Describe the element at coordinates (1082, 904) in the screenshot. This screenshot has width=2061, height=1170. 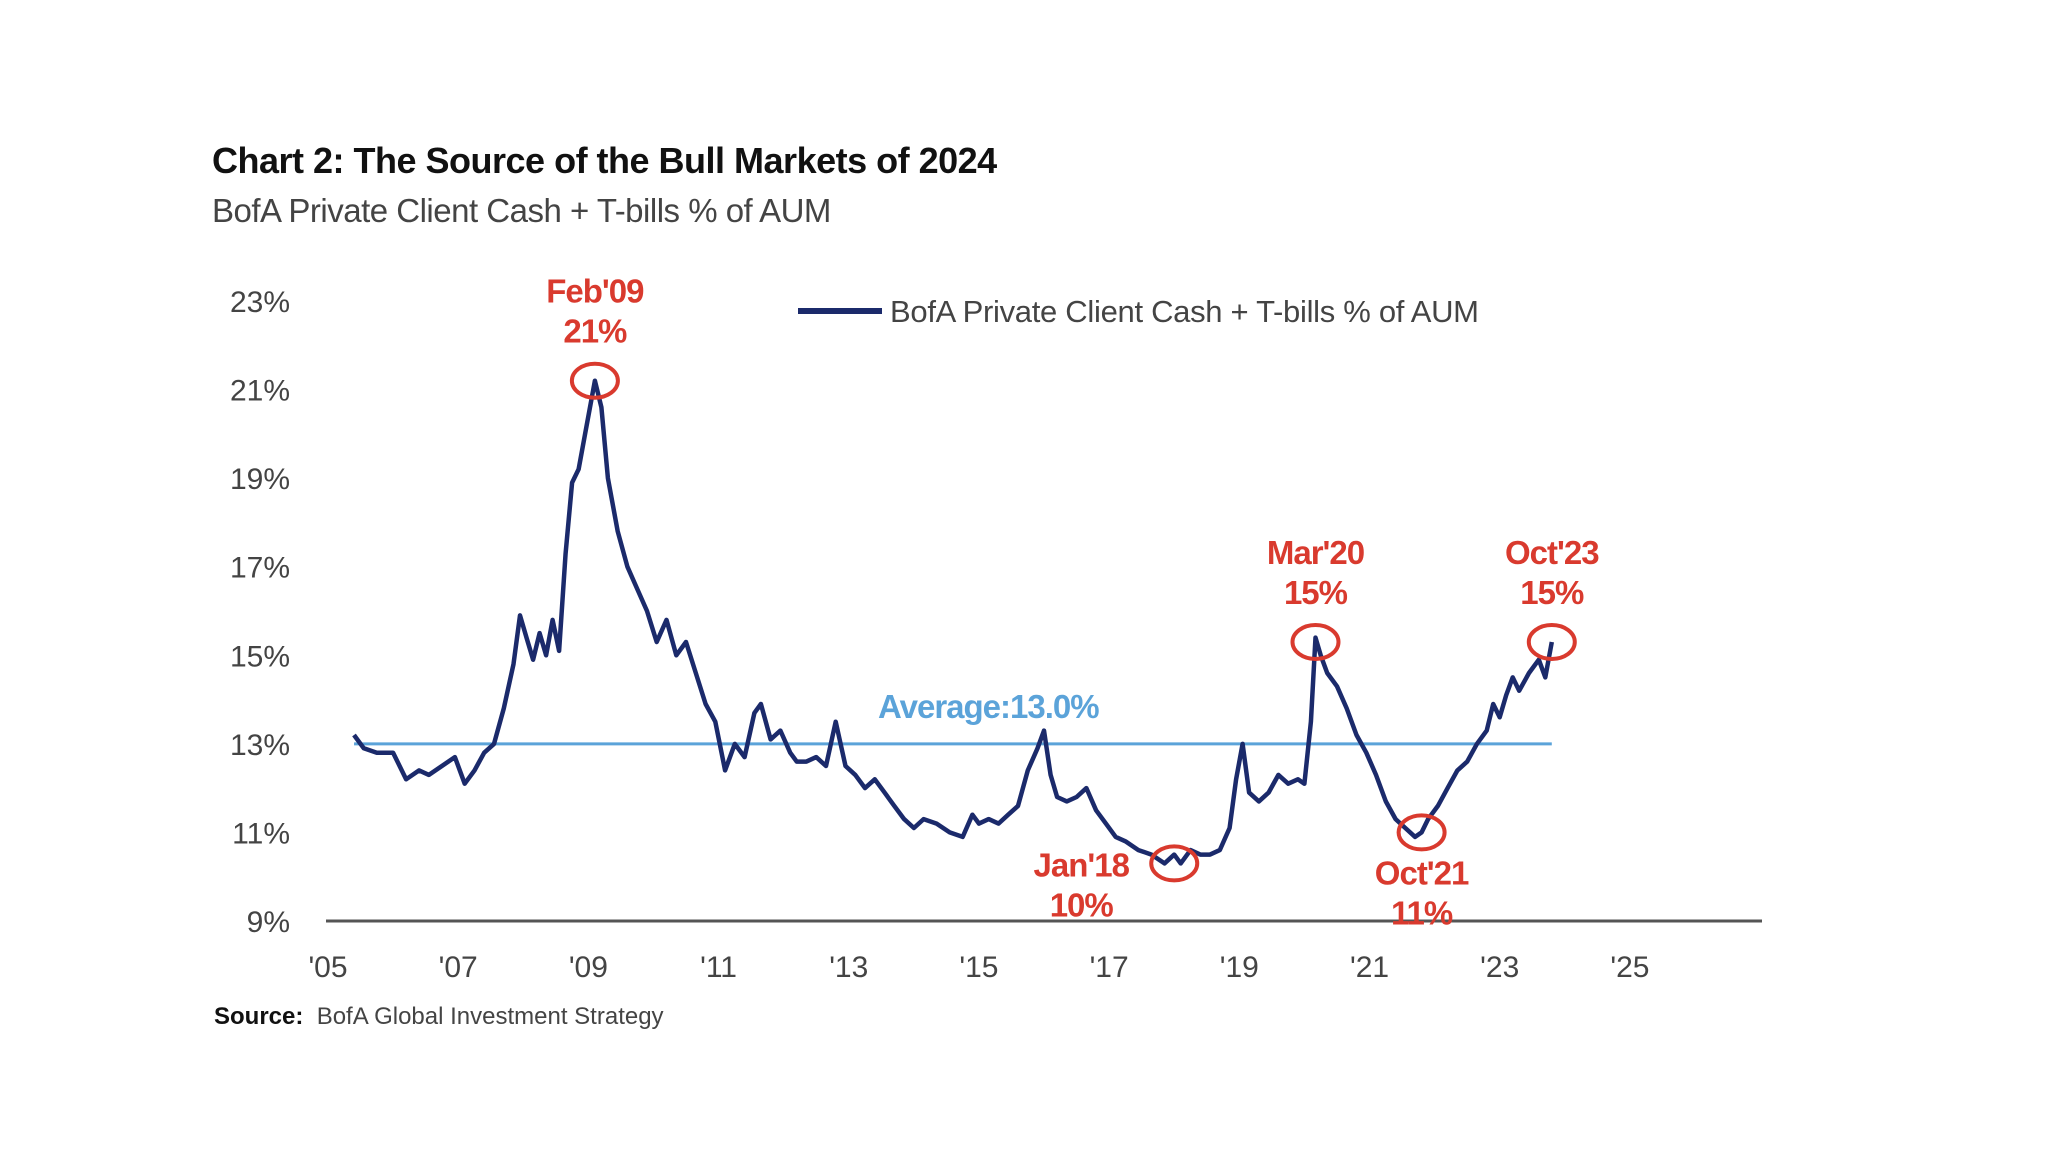
I see `annotation-value: 10%` at that location.